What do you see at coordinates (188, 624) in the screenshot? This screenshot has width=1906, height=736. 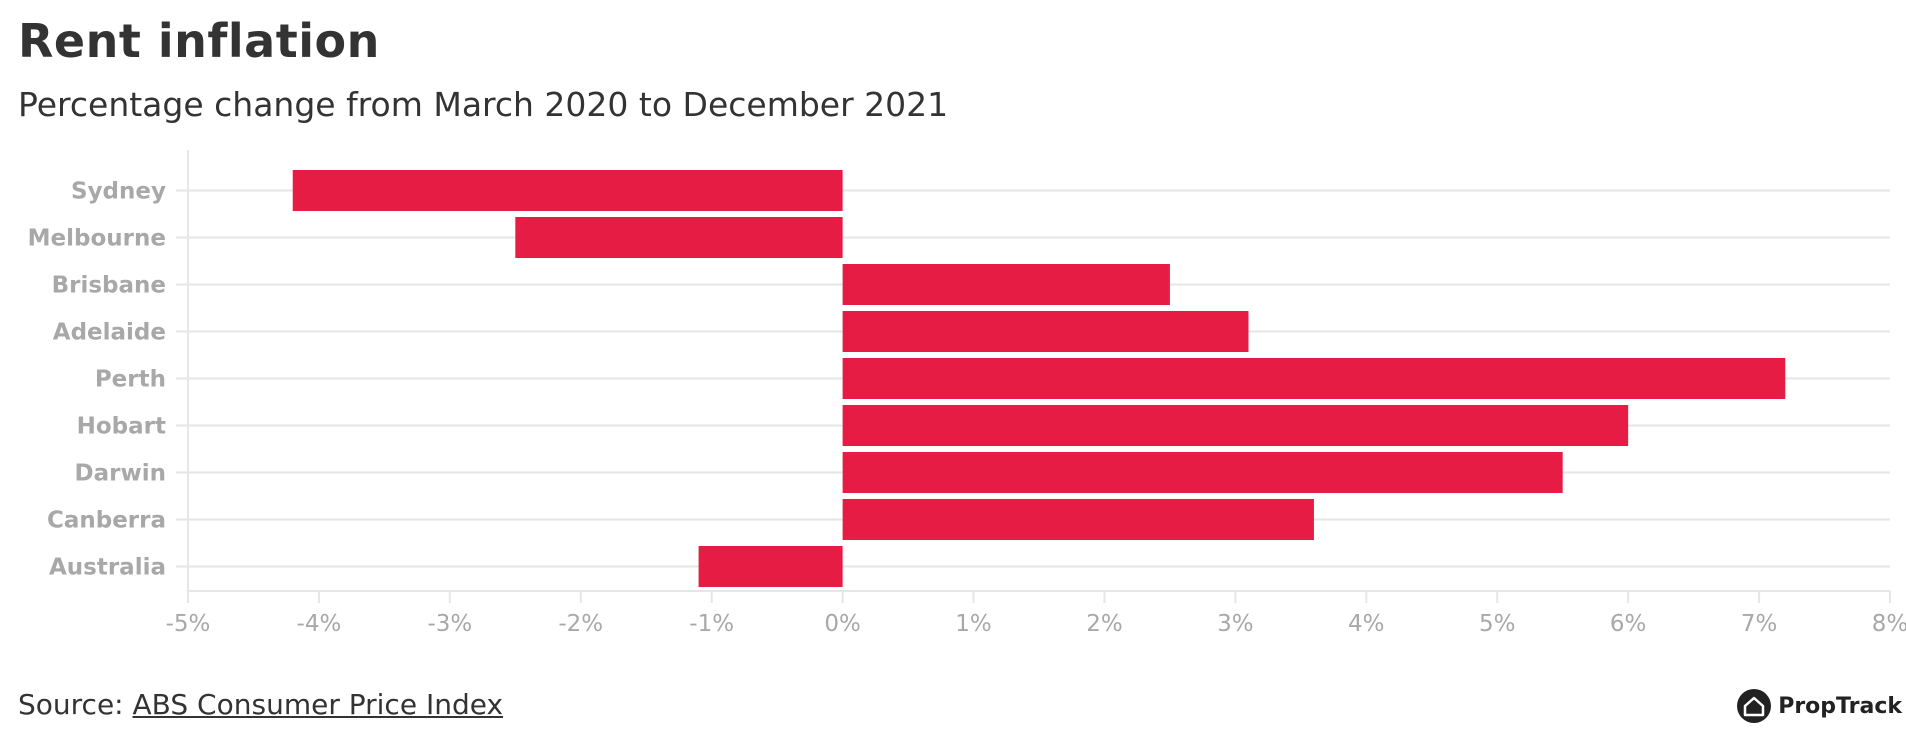 I see `x-tick-label: -5%` at bounding box center [188, 624].